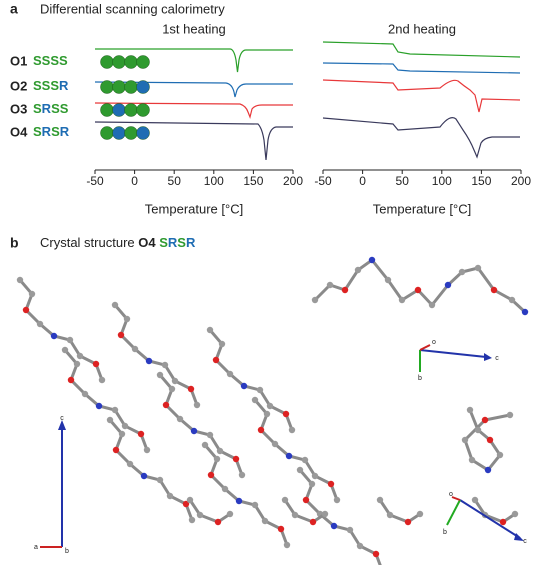 Image resolution: width=546 pixels, height=565 pixels. I want to click on x-tick-label: -50, so click(323, 181).